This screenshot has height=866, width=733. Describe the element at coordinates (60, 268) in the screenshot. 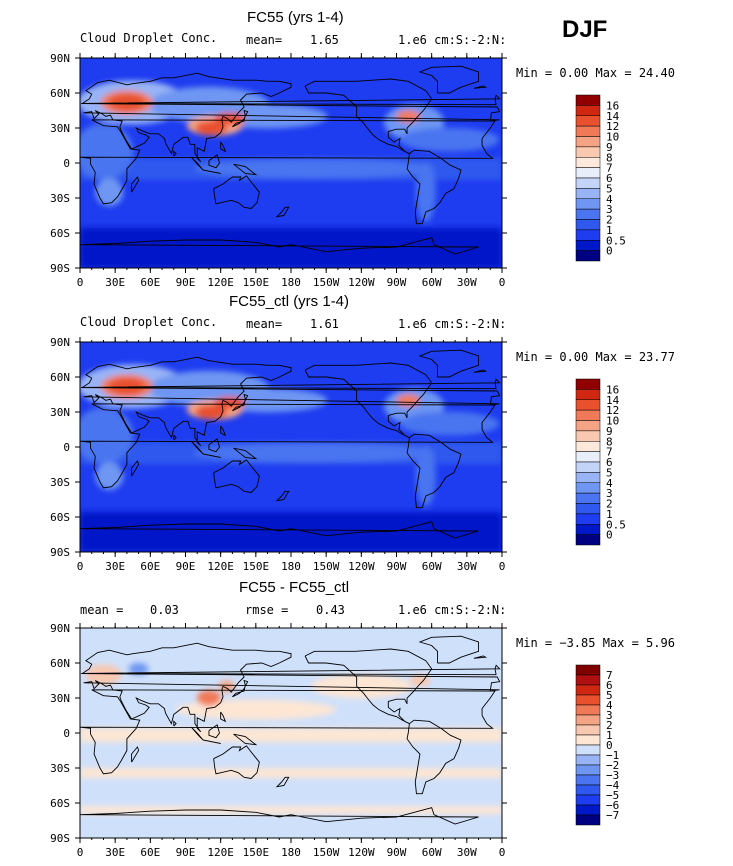

I see `y-tick-label: 90S` at that location.